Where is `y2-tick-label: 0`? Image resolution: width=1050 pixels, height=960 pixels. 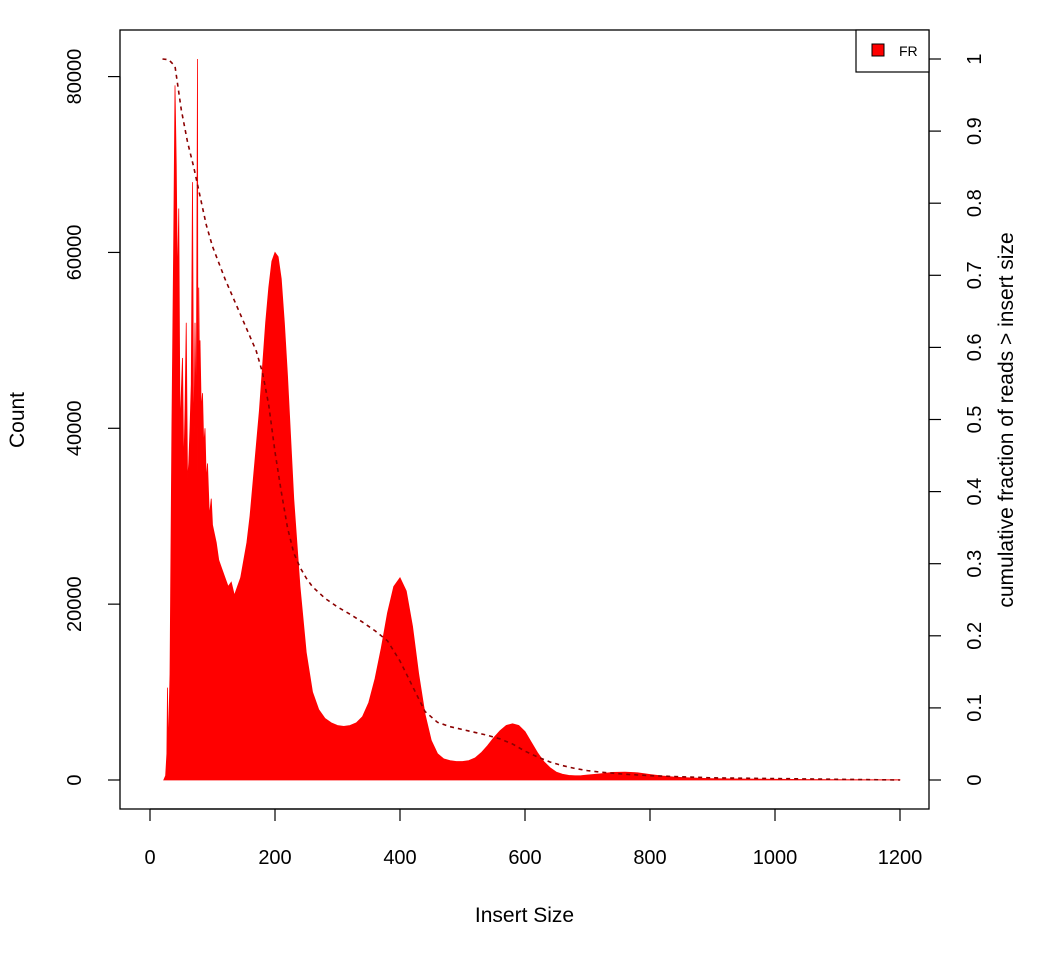 y2-tick-label: 0 is located at coordinates (975, 779).